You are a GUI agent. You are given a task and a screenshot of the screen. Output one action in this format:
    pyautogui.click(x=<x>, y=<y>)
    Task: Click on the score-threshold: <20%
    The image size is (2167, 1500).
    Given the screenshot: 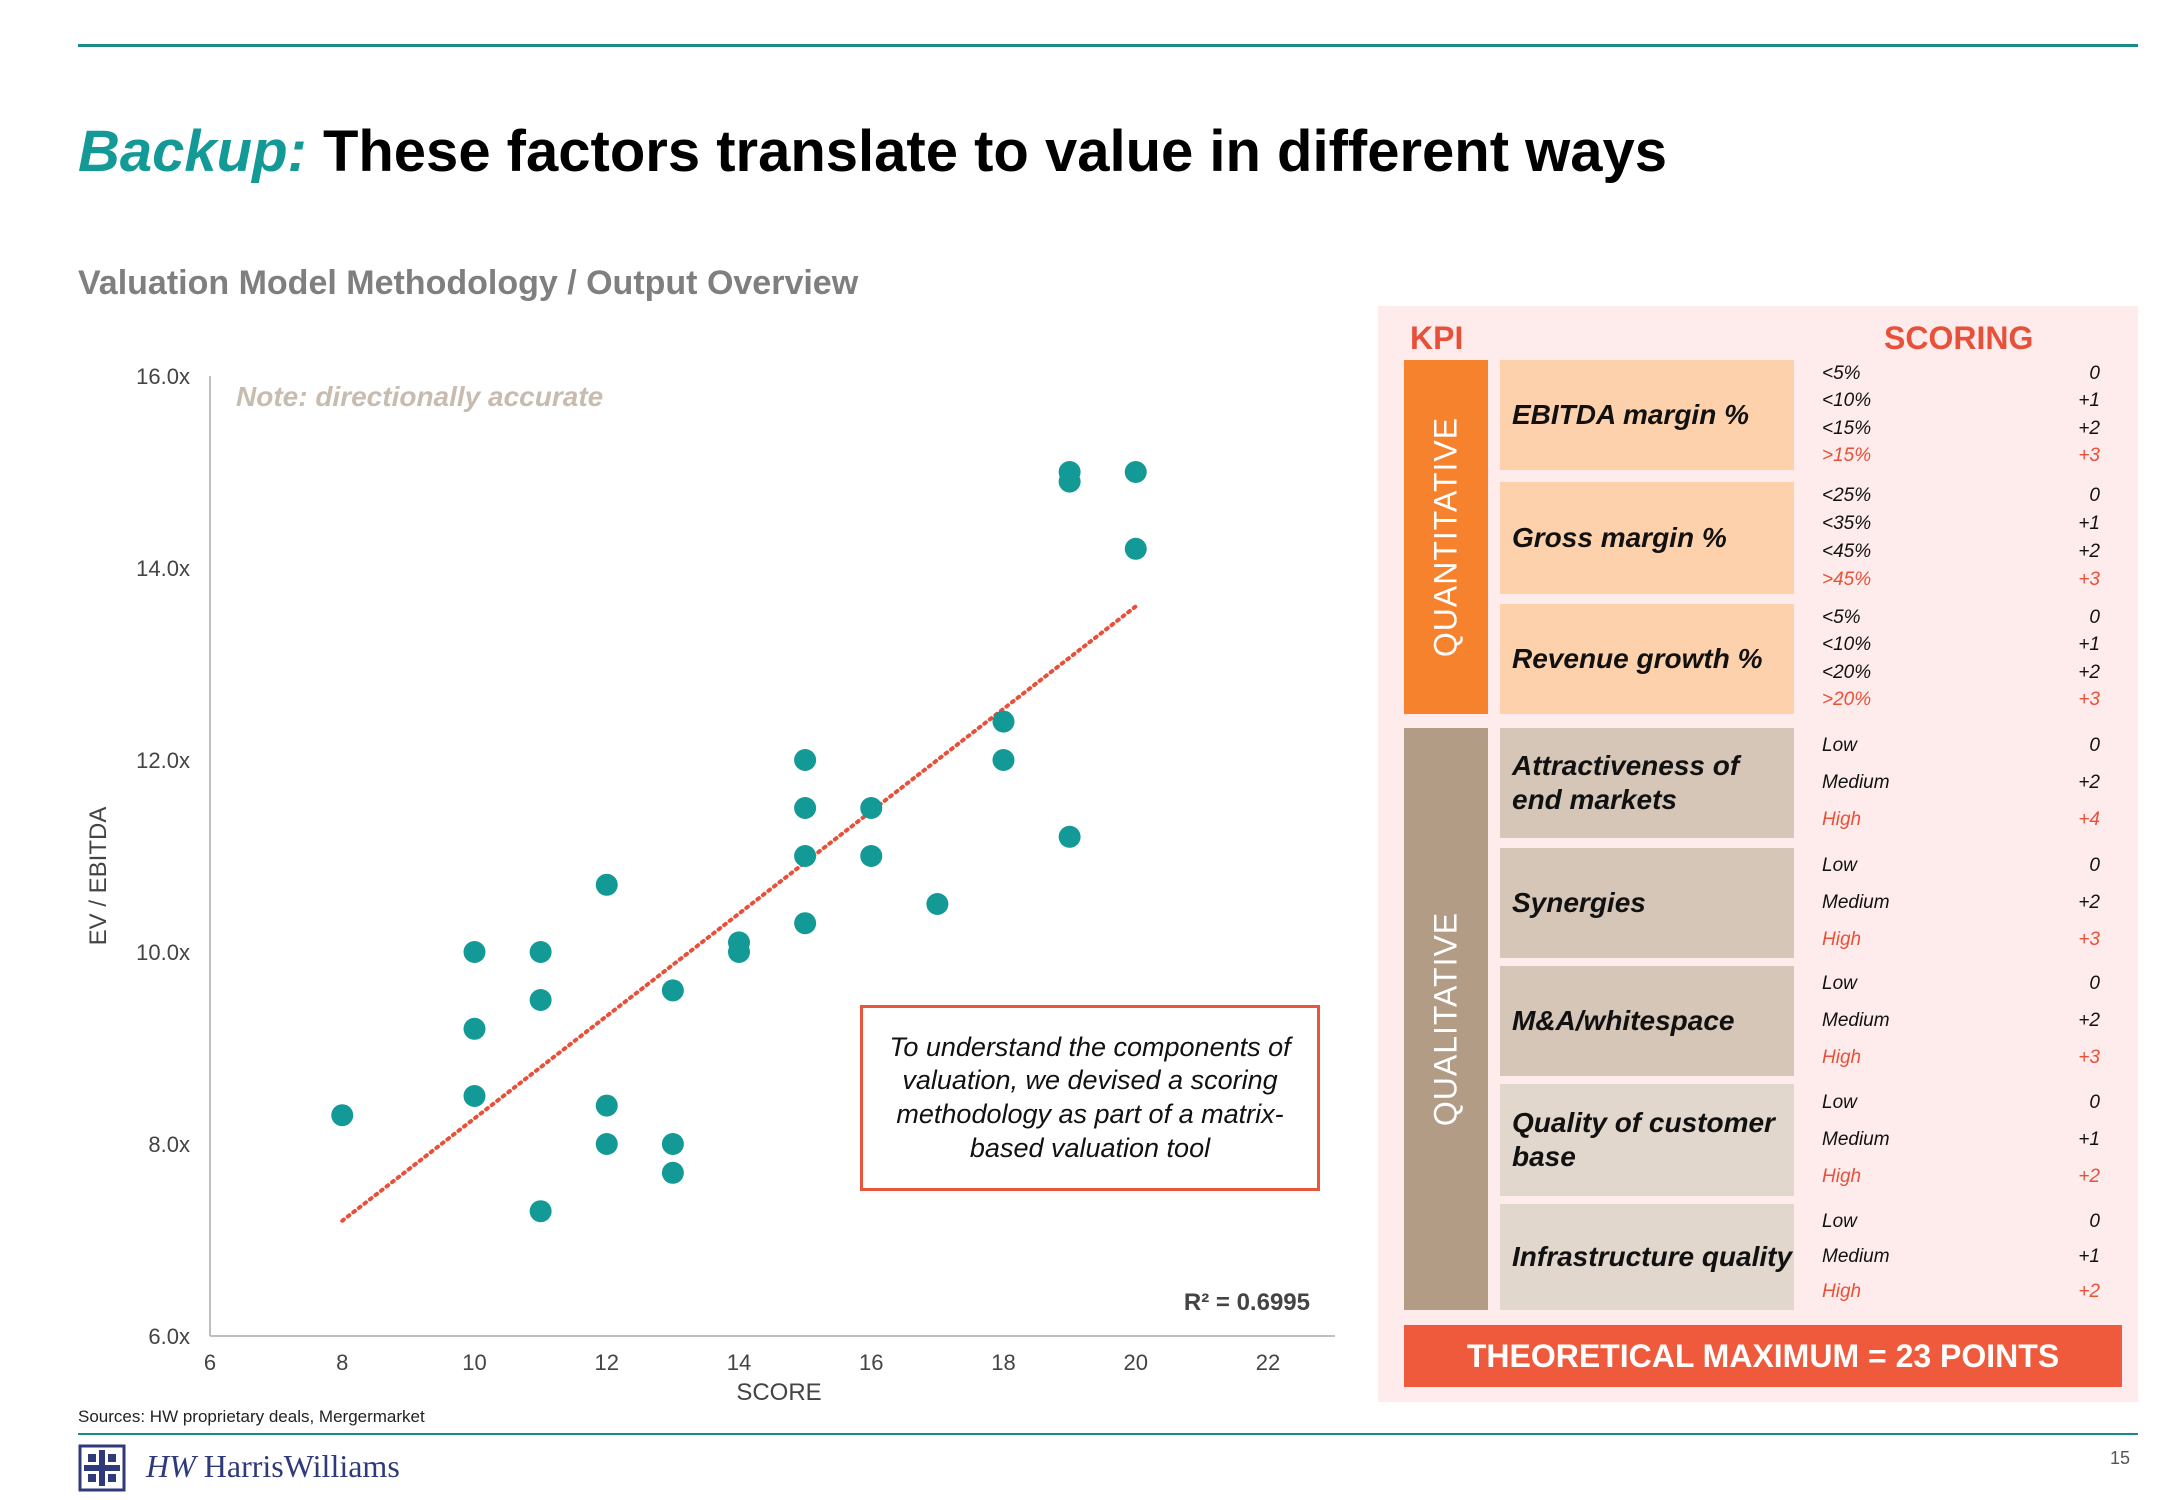 What is the action you would take?
    pyautogui.click(x=1847, y=672)
    